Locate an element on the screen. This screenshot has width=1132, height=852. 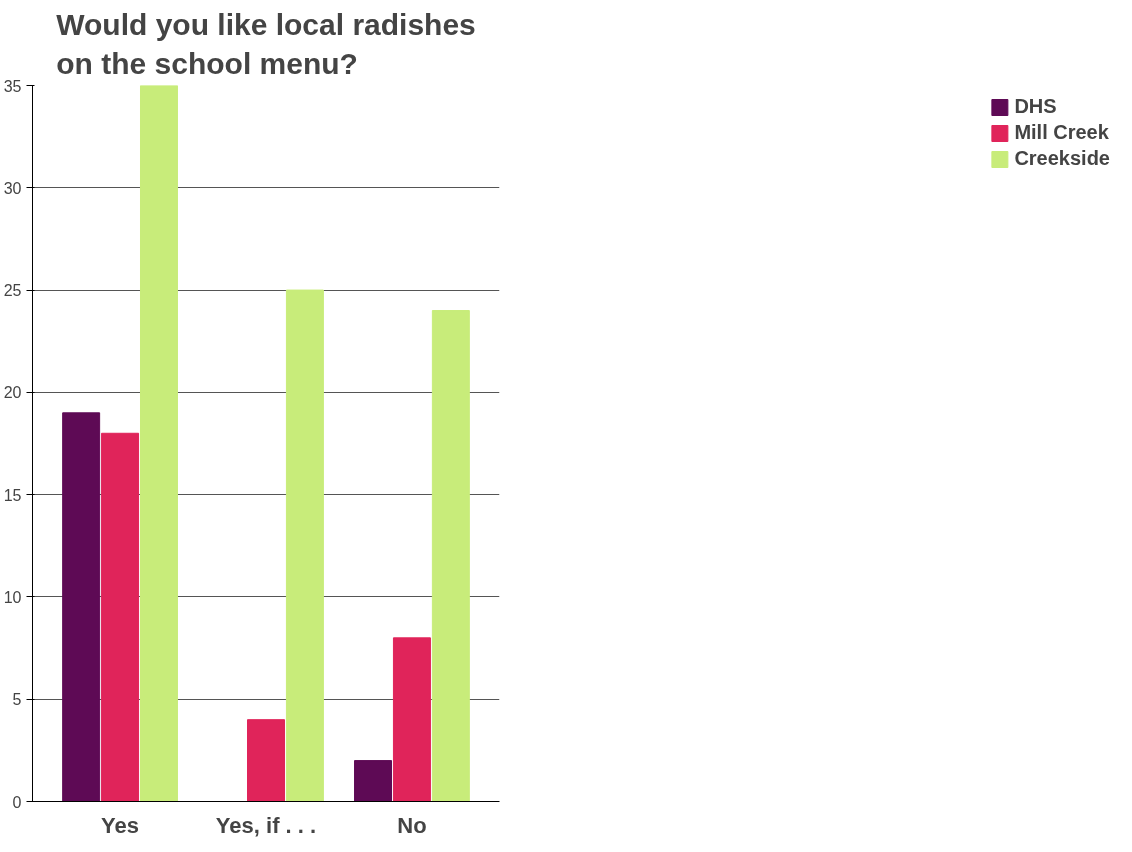
y-tick-label: 15 is located at coordinates (12, 495).